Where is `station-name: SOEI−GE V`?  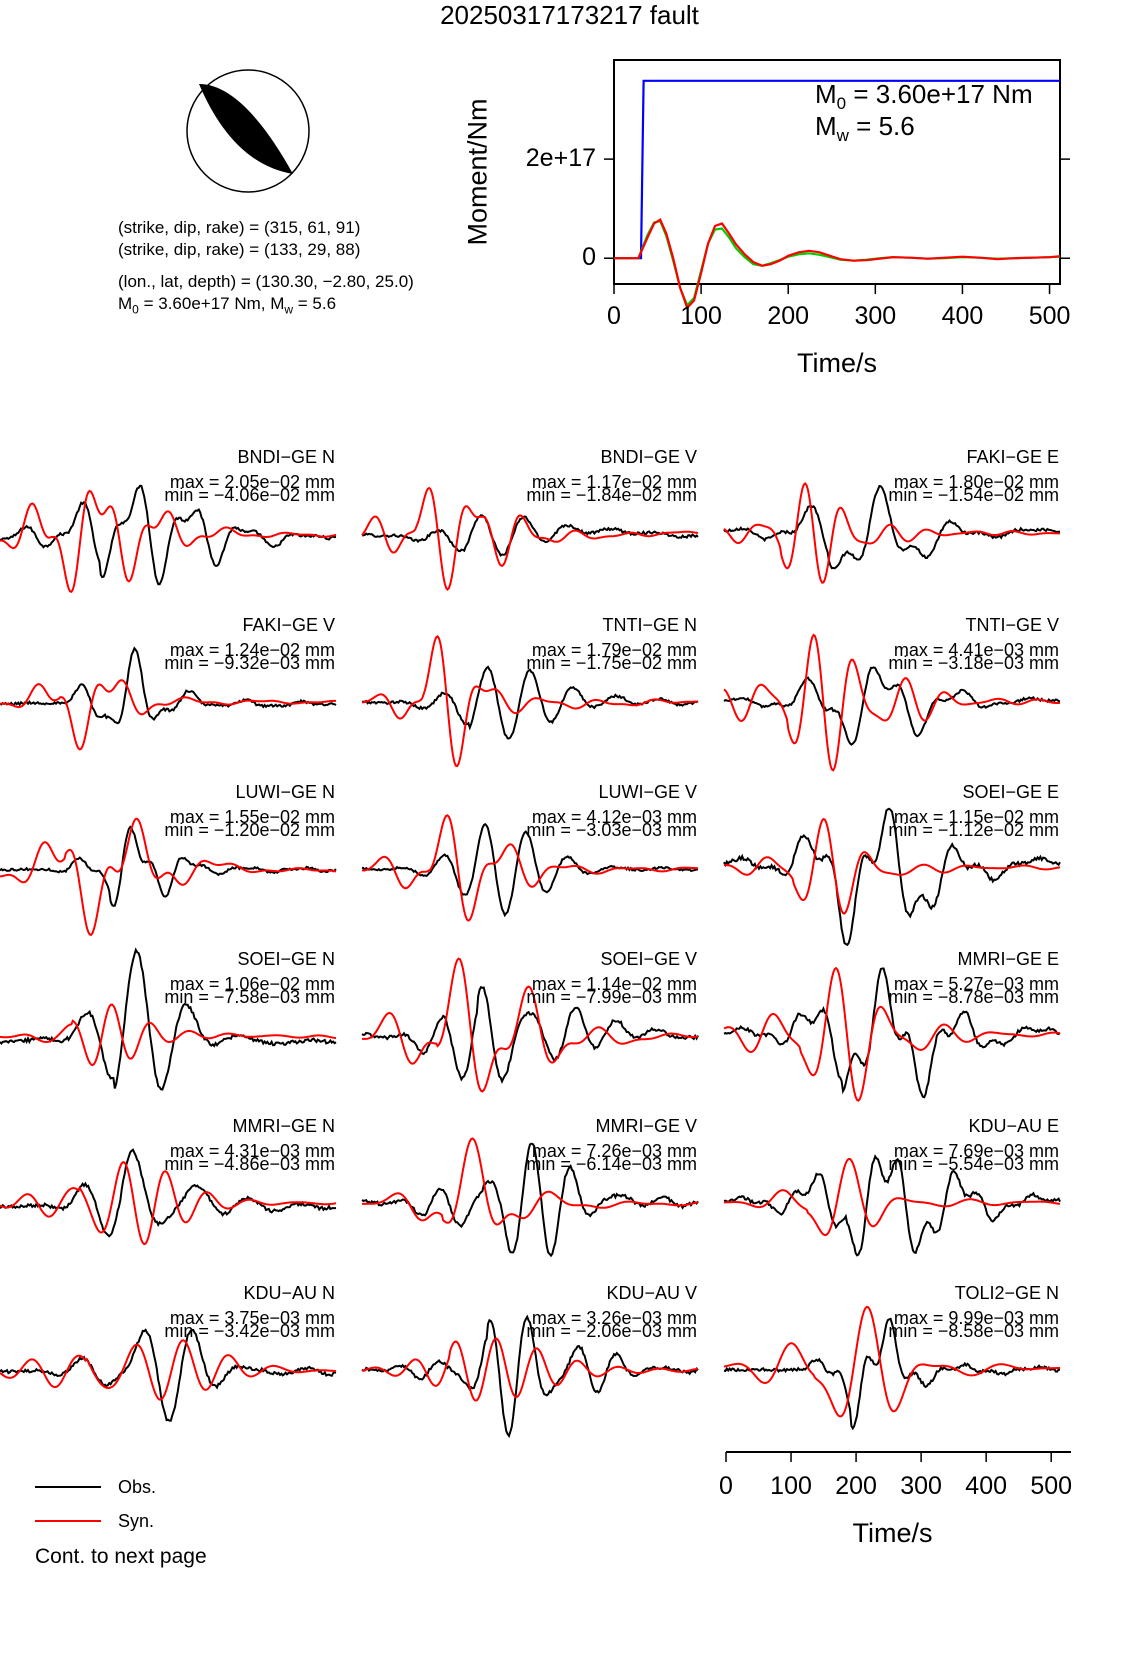
station-name: SOEI−GE V is located at coordinates (648, 959).